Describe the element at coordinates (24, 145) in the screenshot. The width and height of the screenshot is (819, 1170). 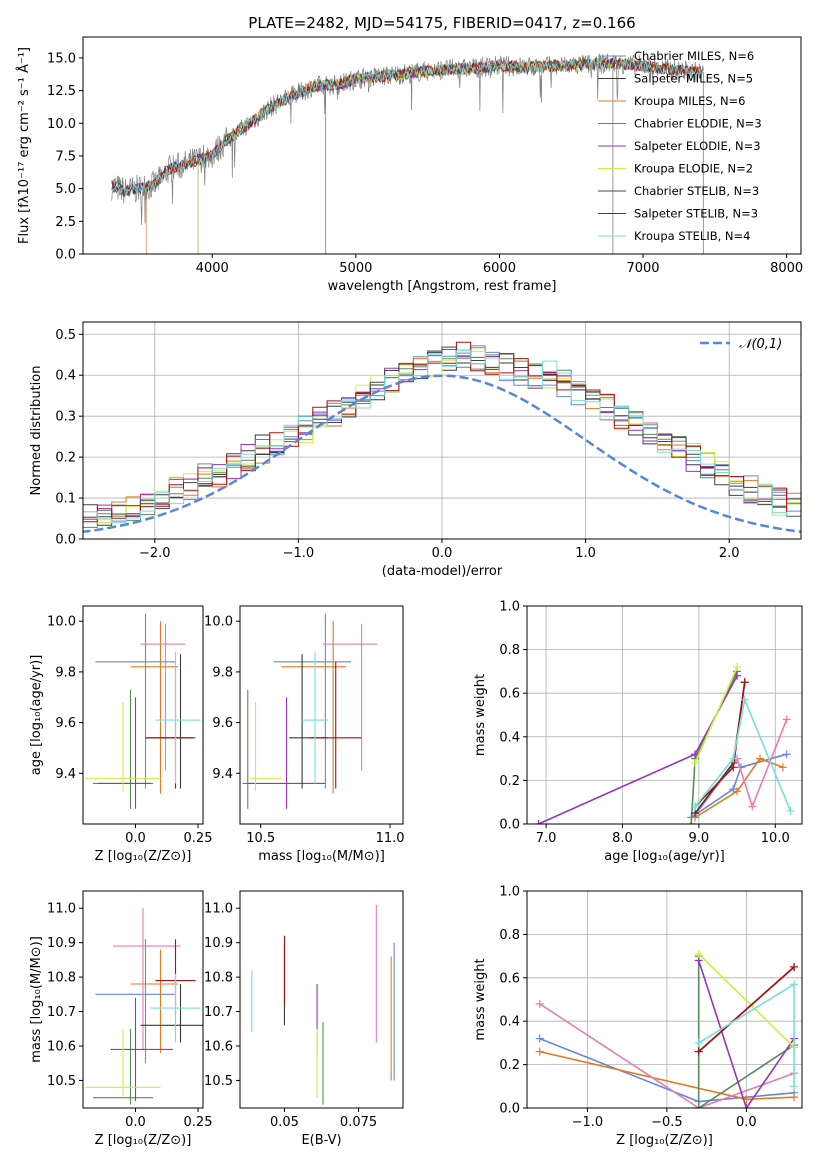
I see `y-axis-label: Flux [fλ10⁻¹⁷ erg cm⁻² s⁻¹ Å⁻¹]` at that location.